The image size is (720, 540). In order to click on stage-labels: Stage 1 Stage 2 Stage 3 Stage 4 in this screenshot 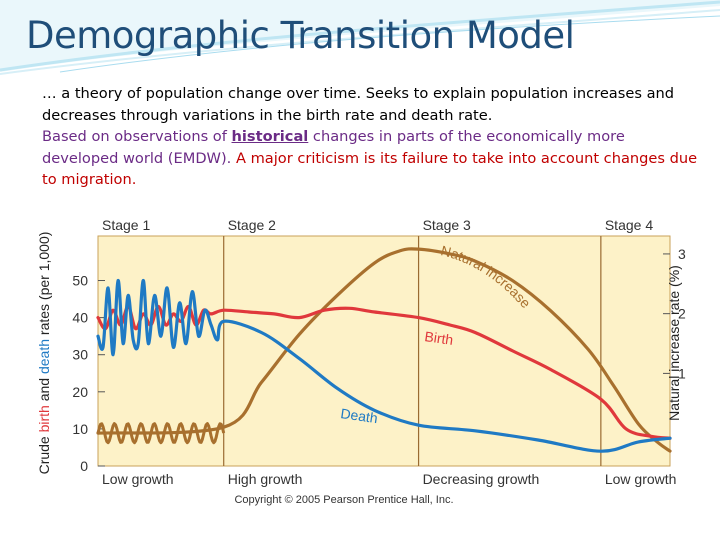, I will do `click(377, 225)`.